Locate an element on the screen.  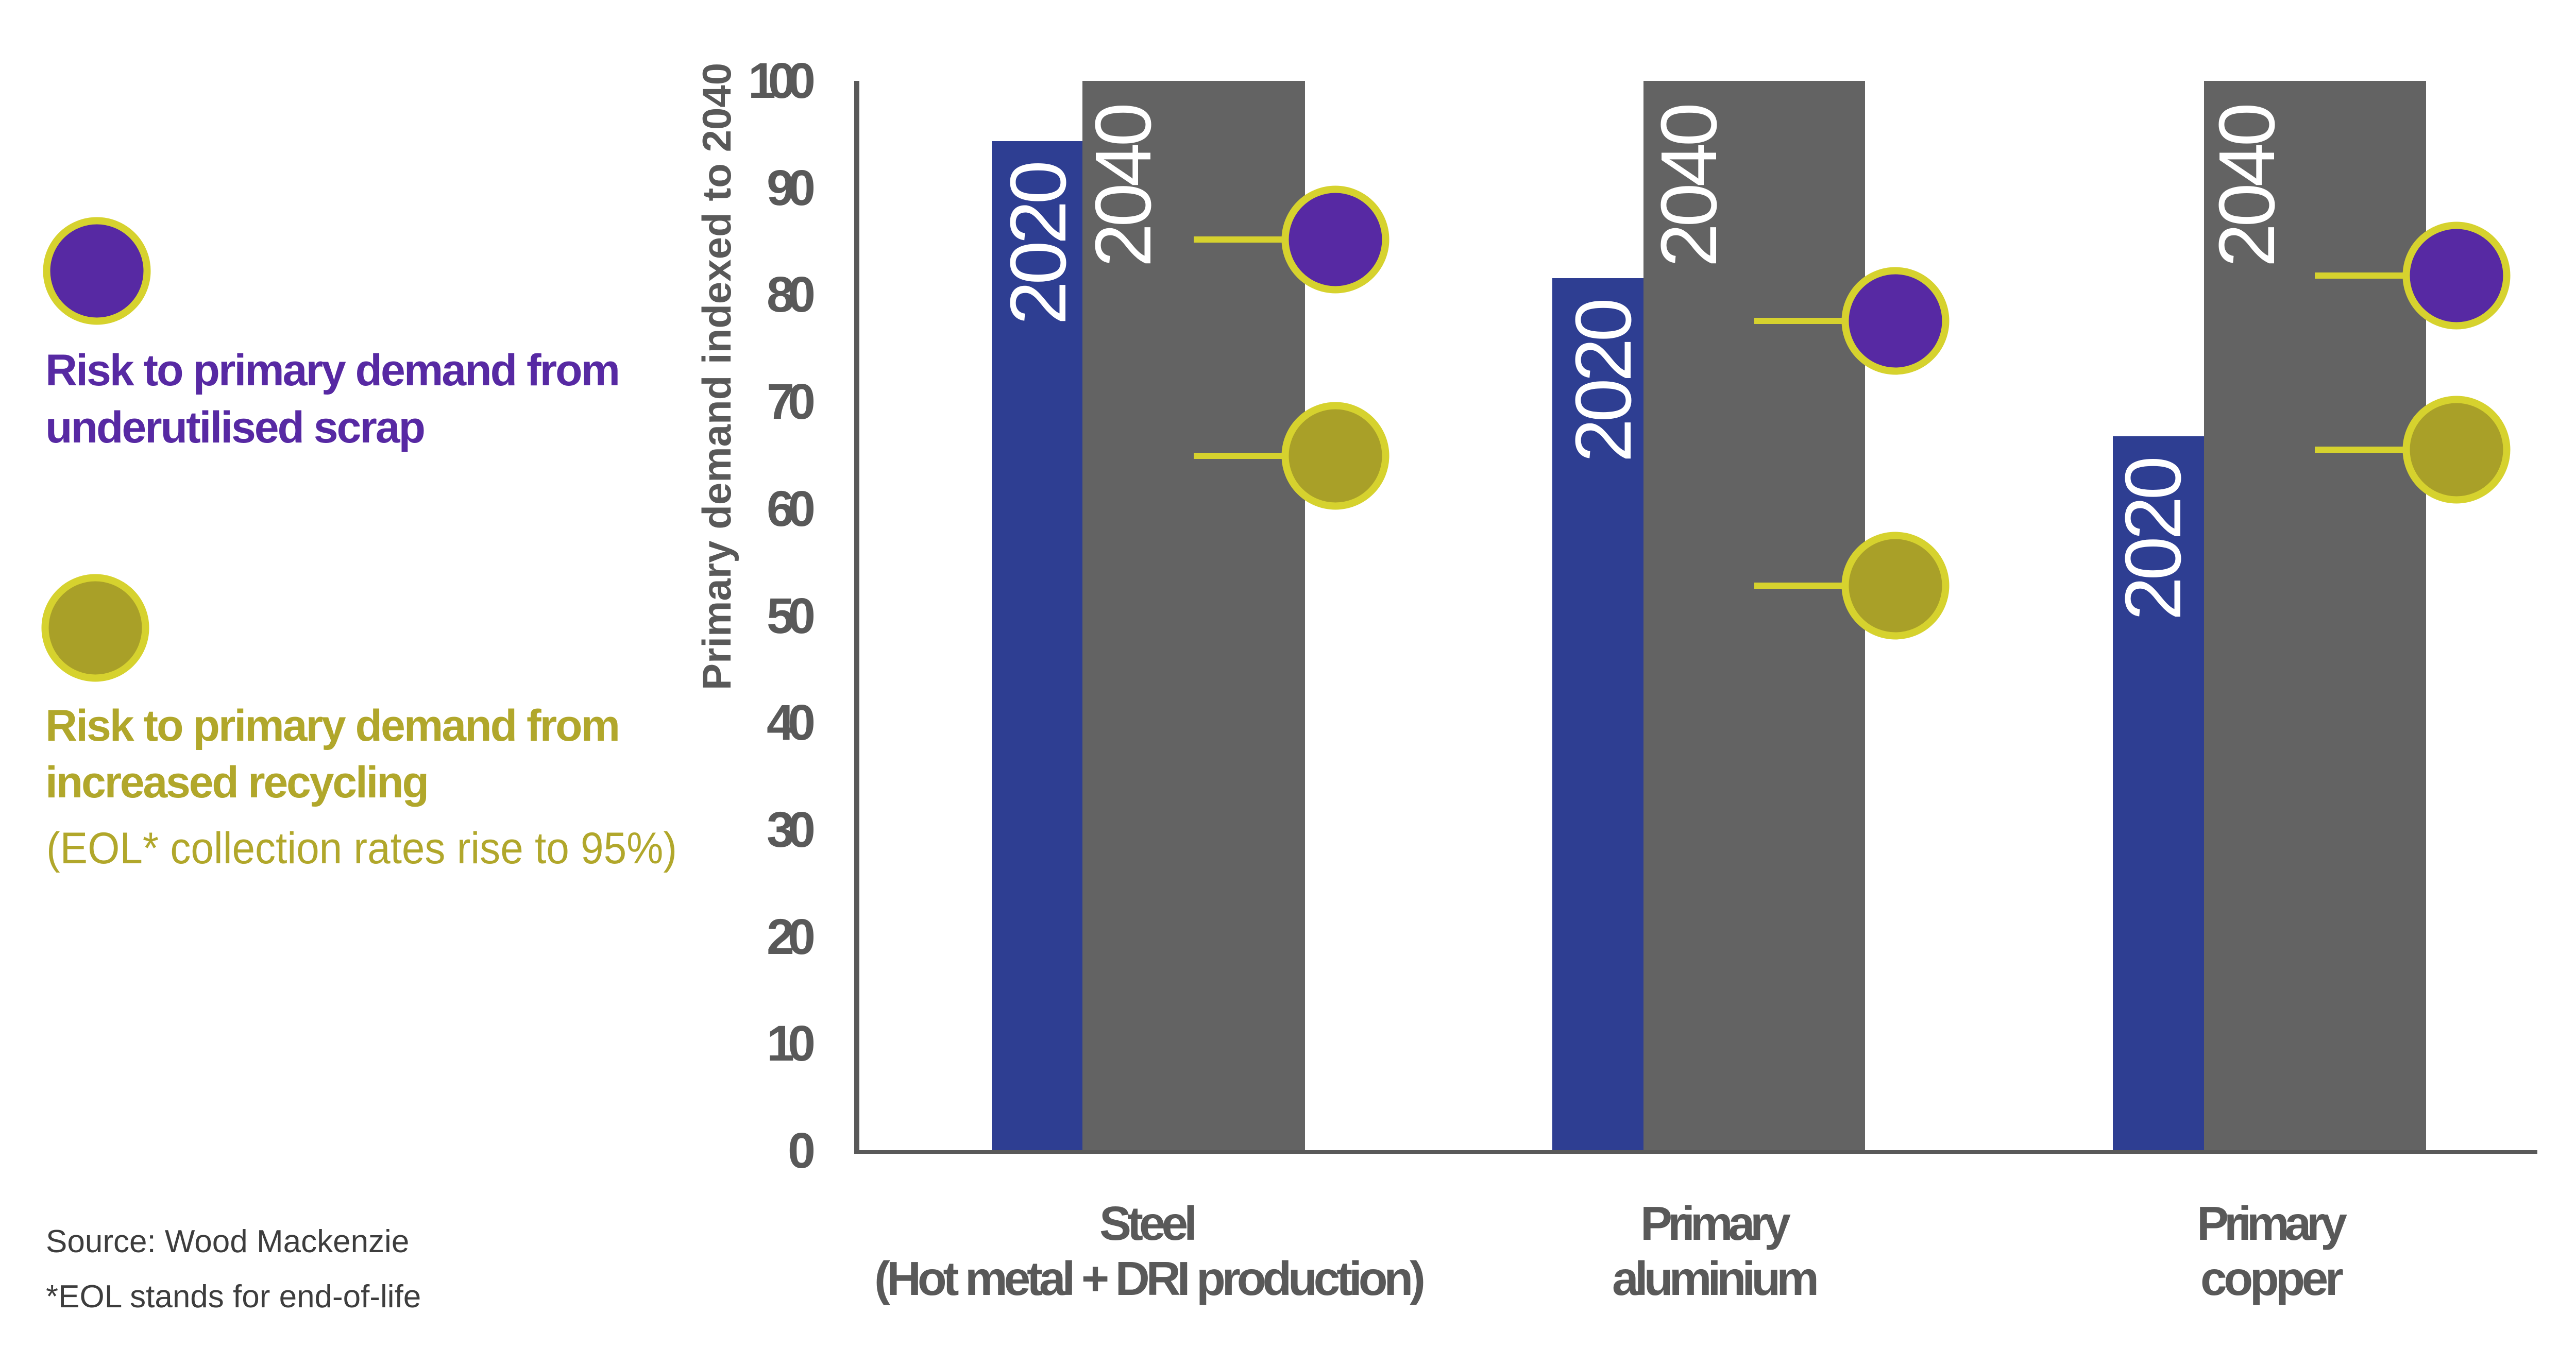
svg-text: Source: Wood Mackenzie is located at coordinates (227, 1241).